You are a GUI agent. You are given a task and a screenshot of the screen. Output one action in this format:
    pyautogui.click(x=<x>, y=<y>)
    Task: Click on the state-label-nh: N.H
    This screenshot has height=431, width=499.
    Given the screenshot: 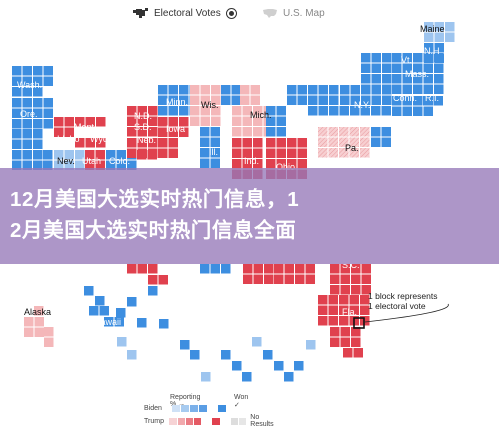 What is the action you would take?
    pyautogui.click(x=432, y=51)
    